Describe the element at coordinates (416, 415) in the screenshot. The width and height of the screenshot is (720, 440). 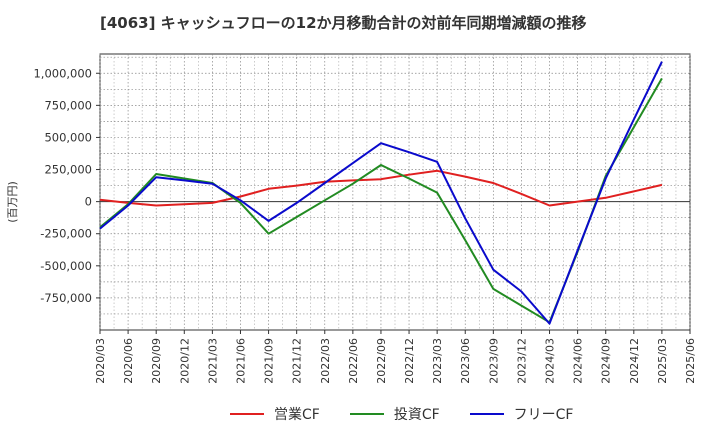
I see `legend-label: 投資CF` at that location.